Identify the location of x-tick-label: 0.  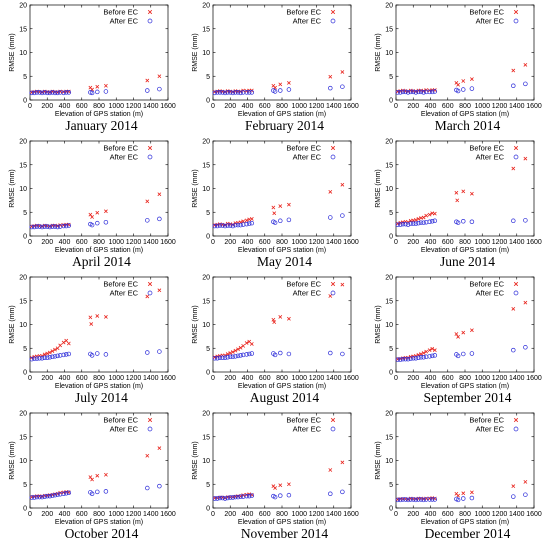
(30, 106).